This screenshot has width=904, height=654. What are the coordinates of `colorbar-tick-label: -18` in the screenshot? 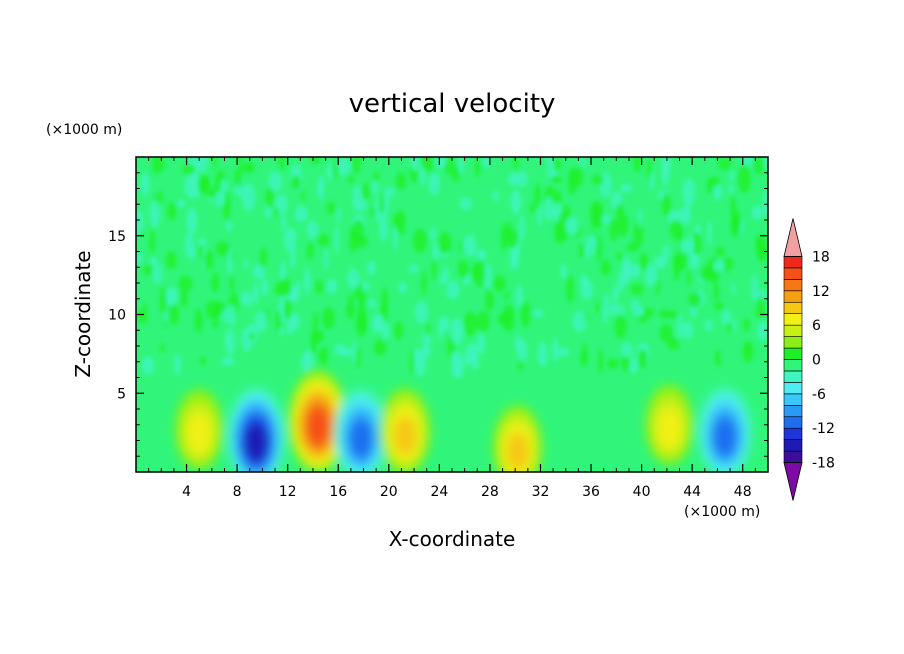 It's located at (823, 464).